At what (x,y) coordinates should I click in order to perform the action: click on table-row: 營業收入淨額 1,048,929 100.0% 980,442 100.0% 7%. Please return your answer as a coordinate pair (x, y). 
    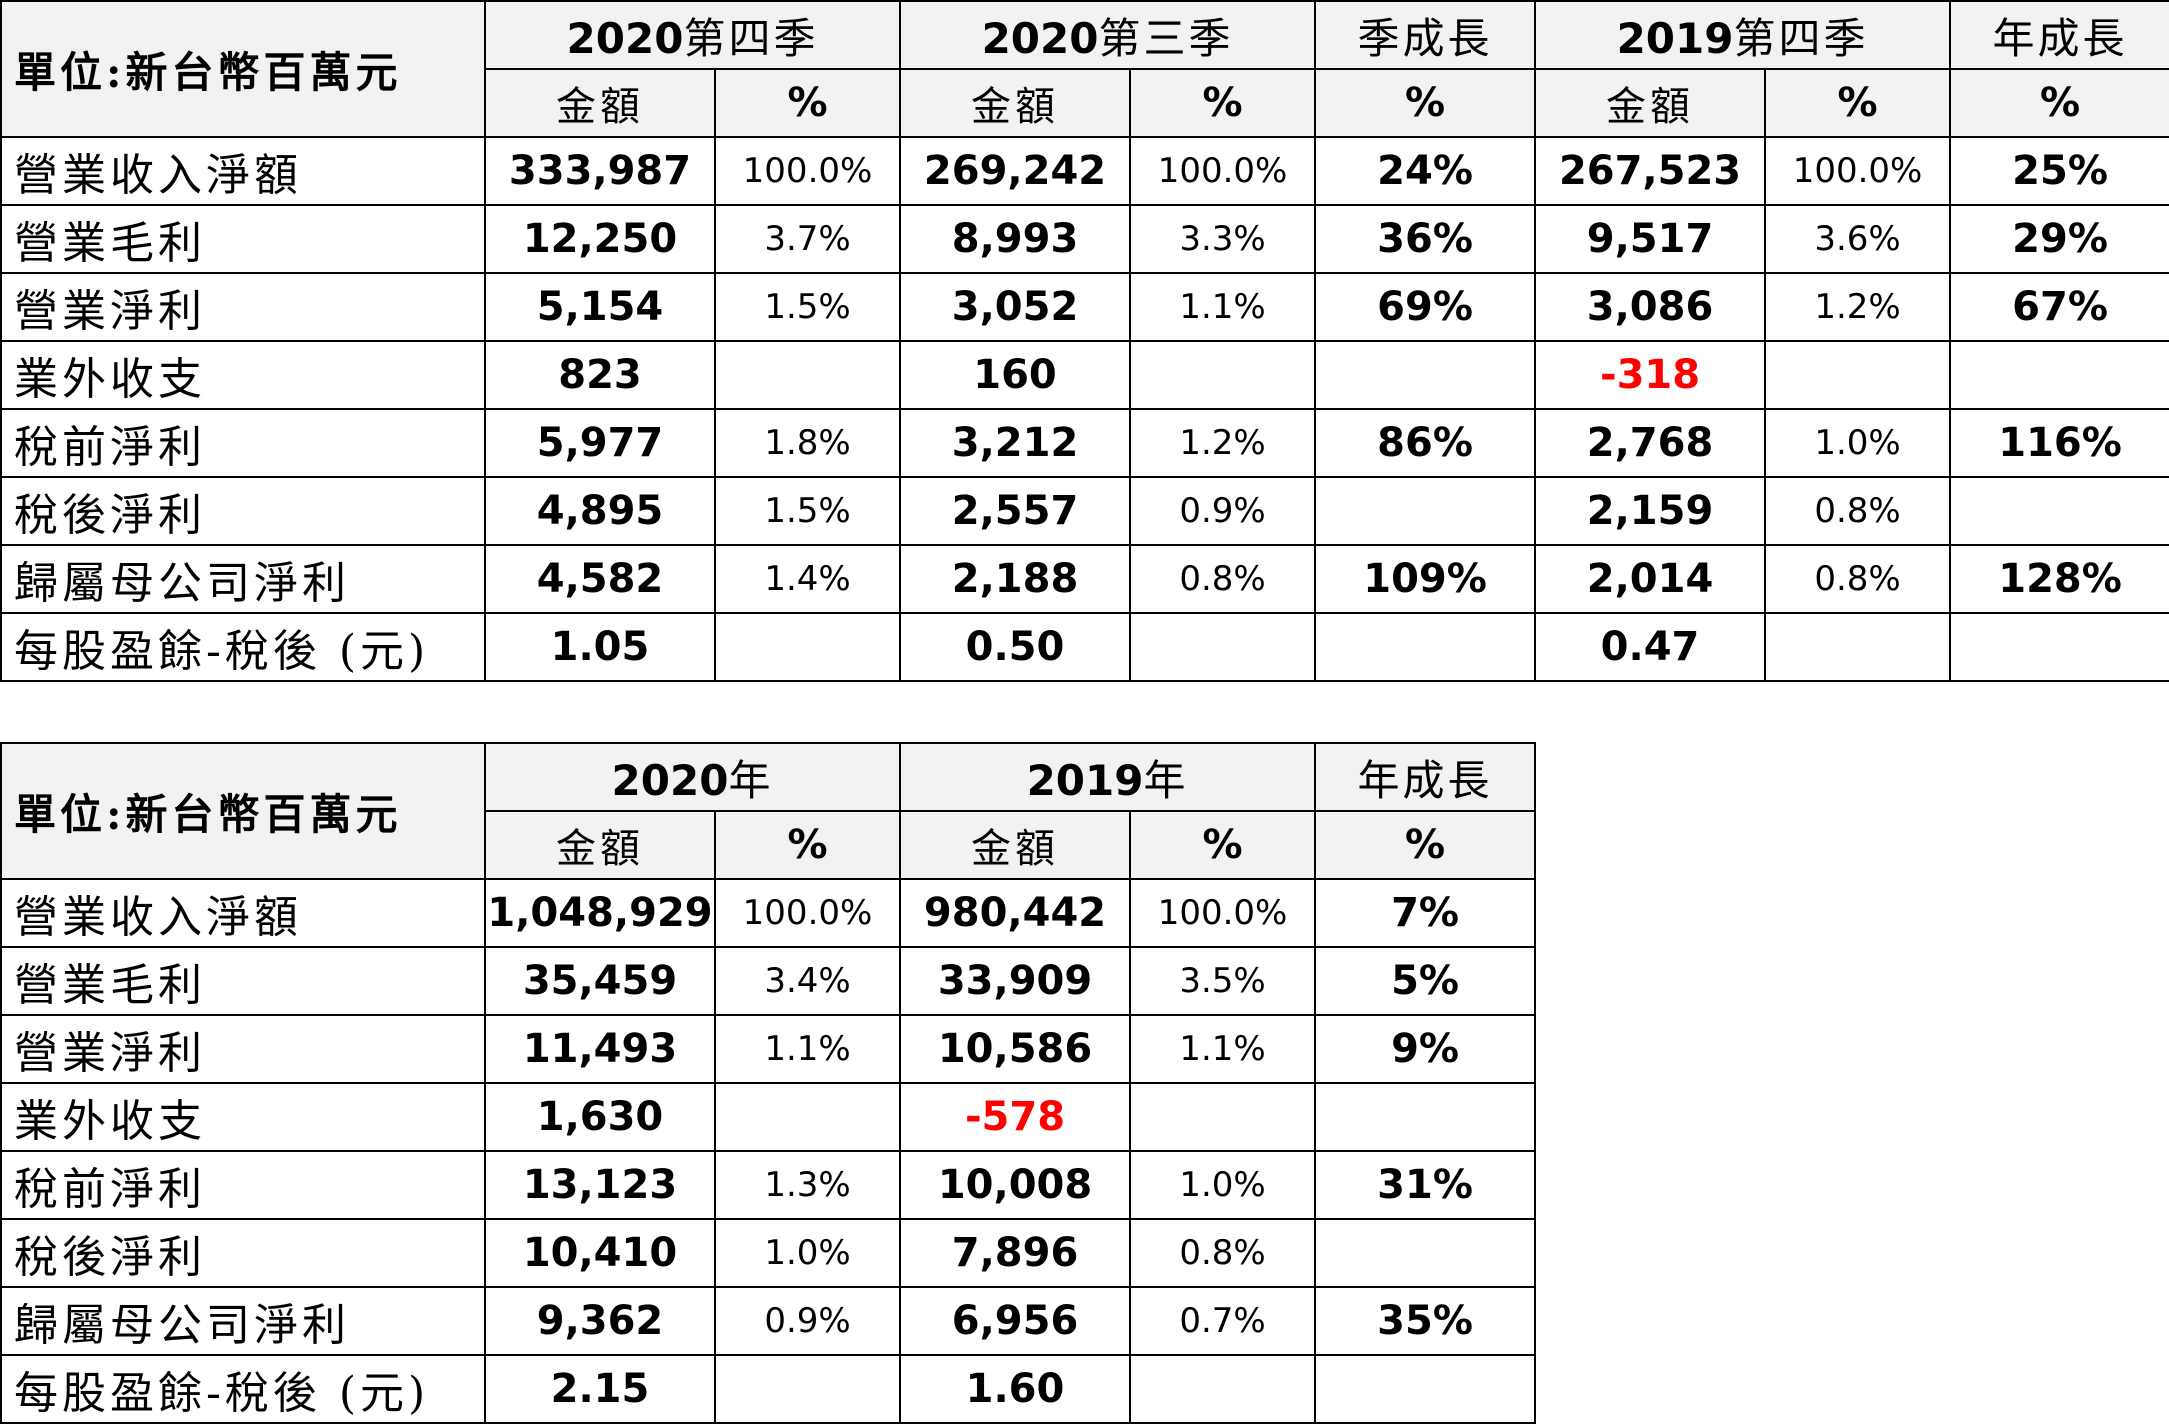
    Looking at the image, I should click on (768, 913).